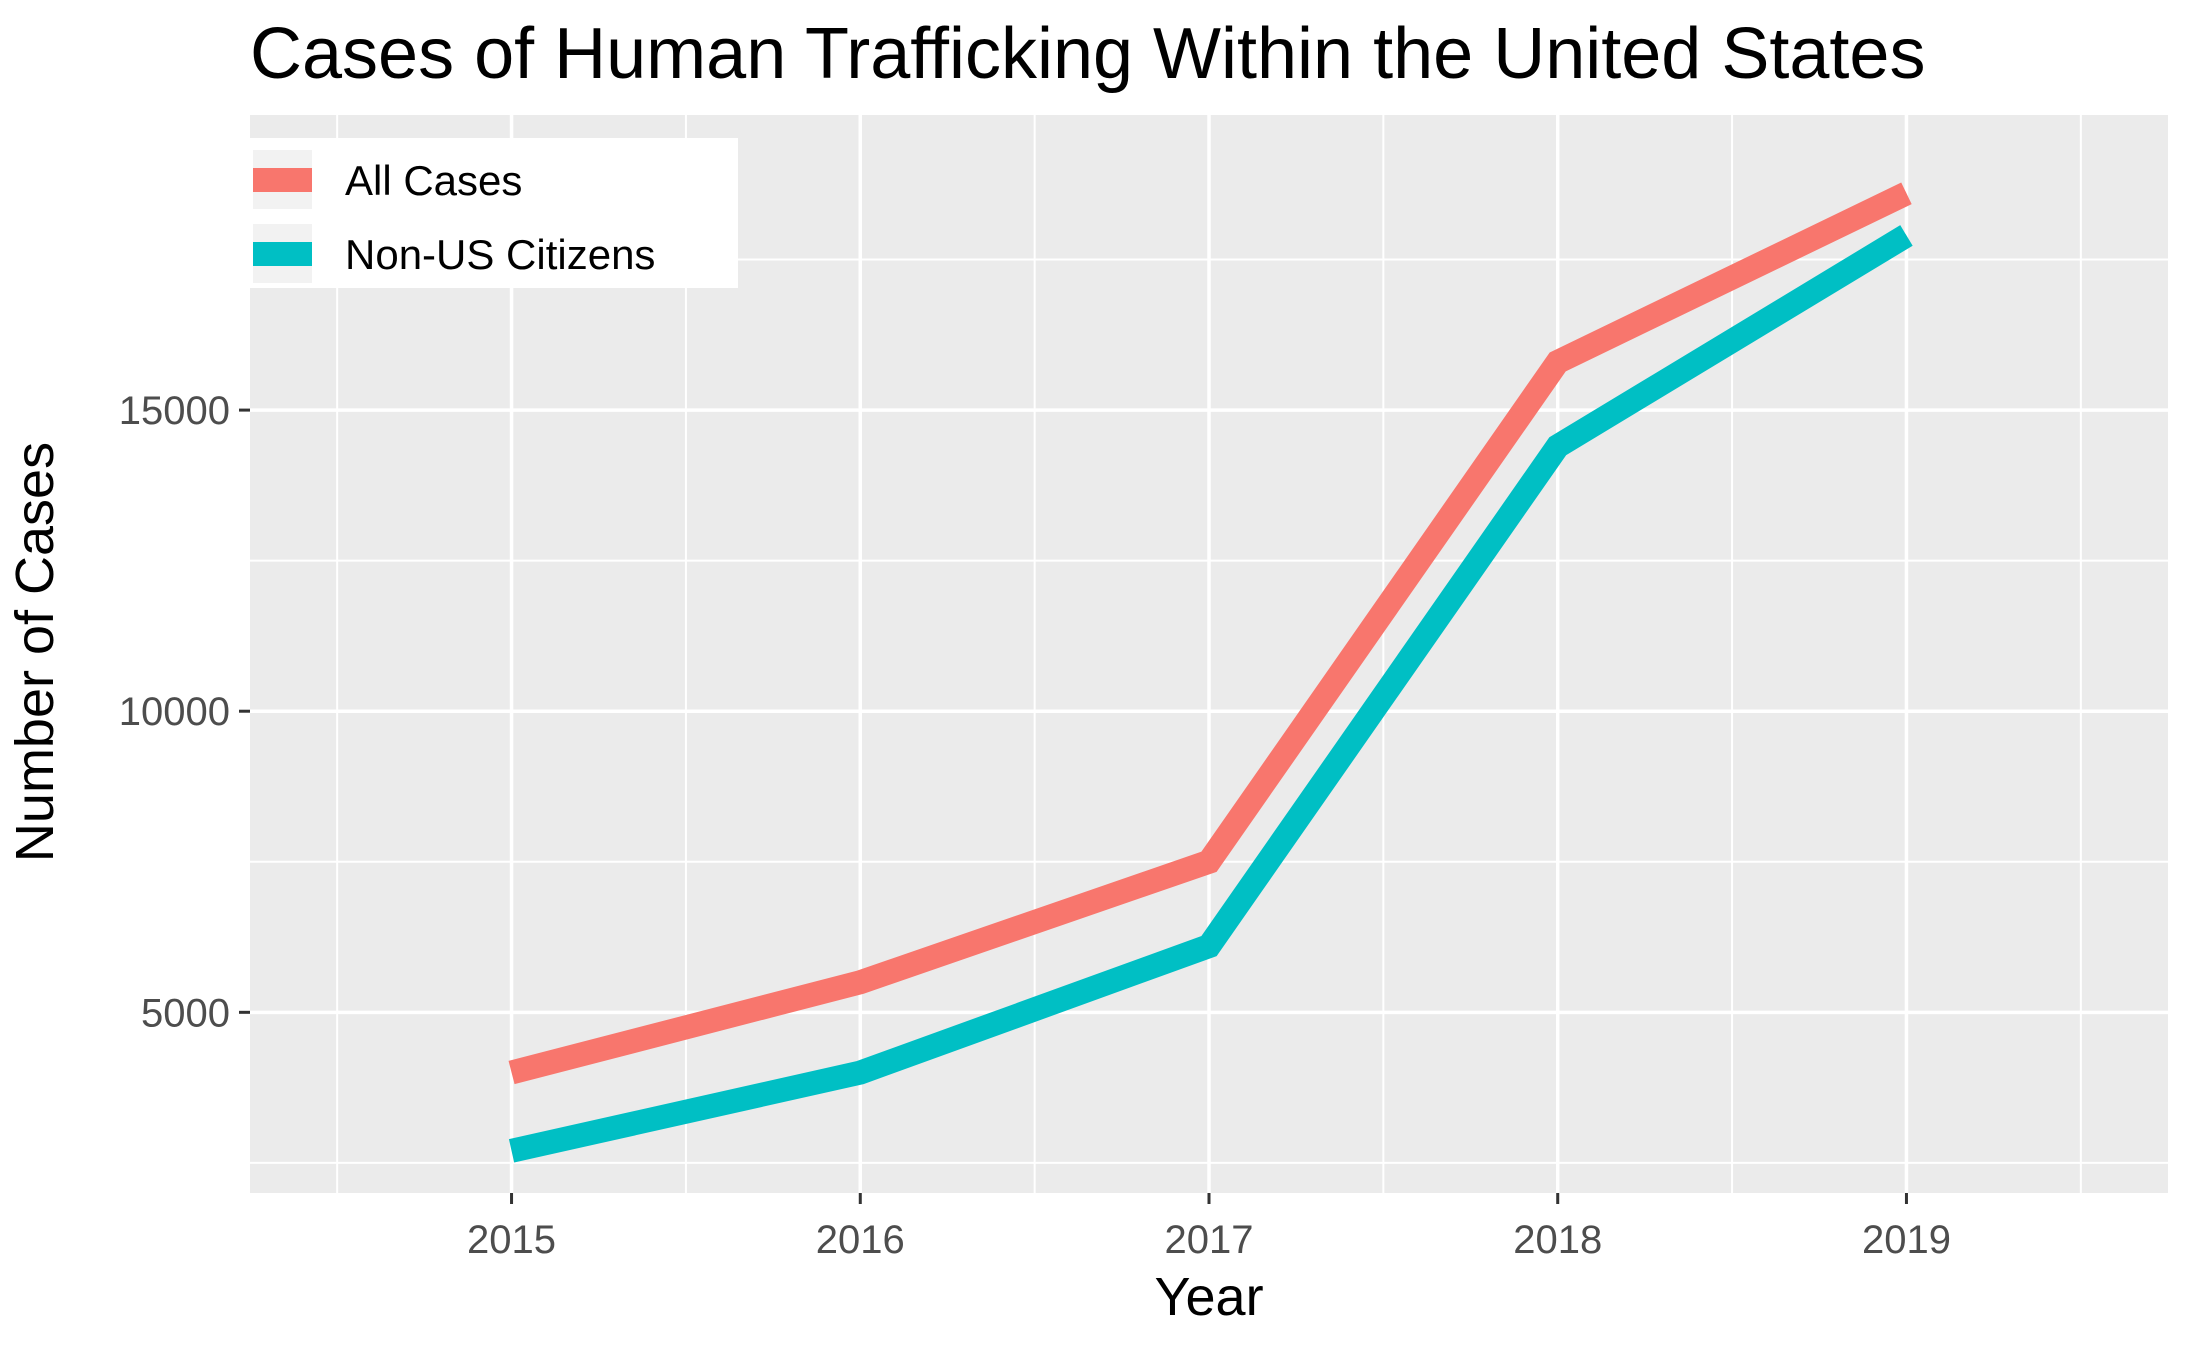 The width and height of the screenshot is (2187, 1350). Describe the element at coordinates (35, 652) in the screenshot. I see `y-axis-title: Number of Cases` at that location.